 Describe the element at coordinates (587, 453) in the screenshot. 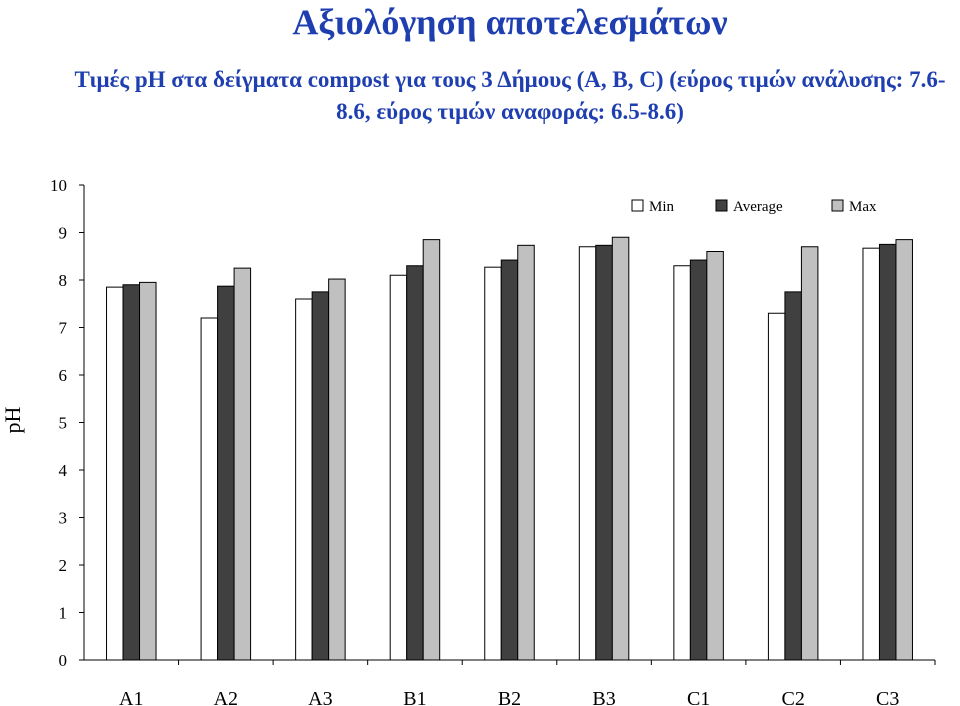

I see `bar-min-b3` at that location.